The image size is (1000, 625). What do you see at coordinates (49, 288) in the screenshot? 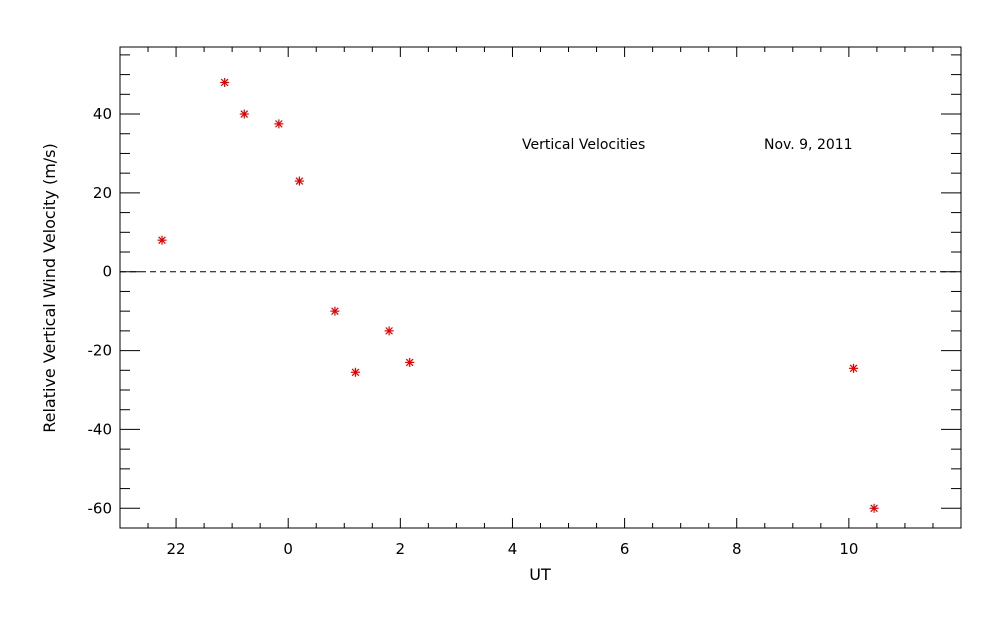
I see `y-axis-label: Relative Vertical Wind Velocity (m/s)` at bounding box center [49, 288].